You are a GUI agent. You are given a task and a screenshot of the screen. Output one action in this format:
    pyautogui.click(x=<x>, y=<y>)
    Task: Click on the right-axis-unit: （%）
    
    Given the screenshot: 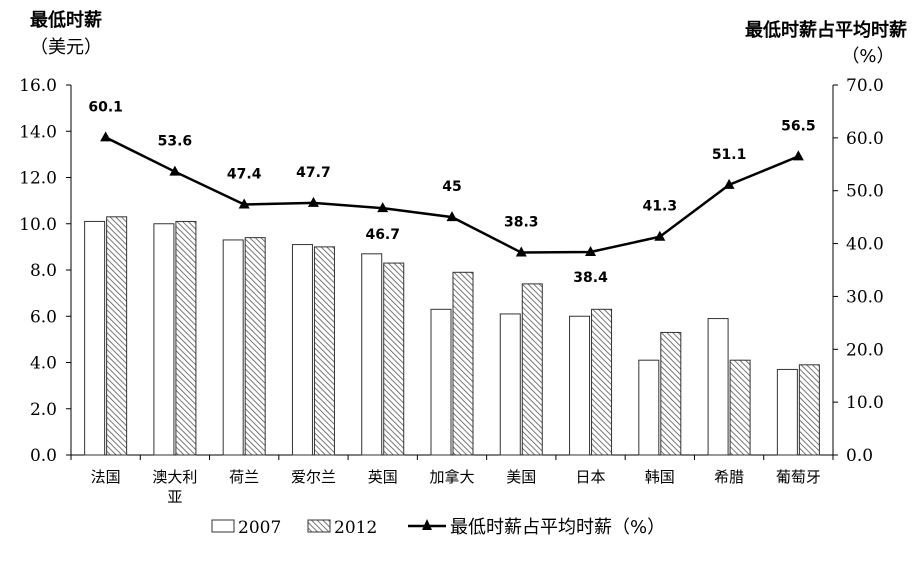 What is the action you would take?
    pyautogui.click(x=867, y=56)
    